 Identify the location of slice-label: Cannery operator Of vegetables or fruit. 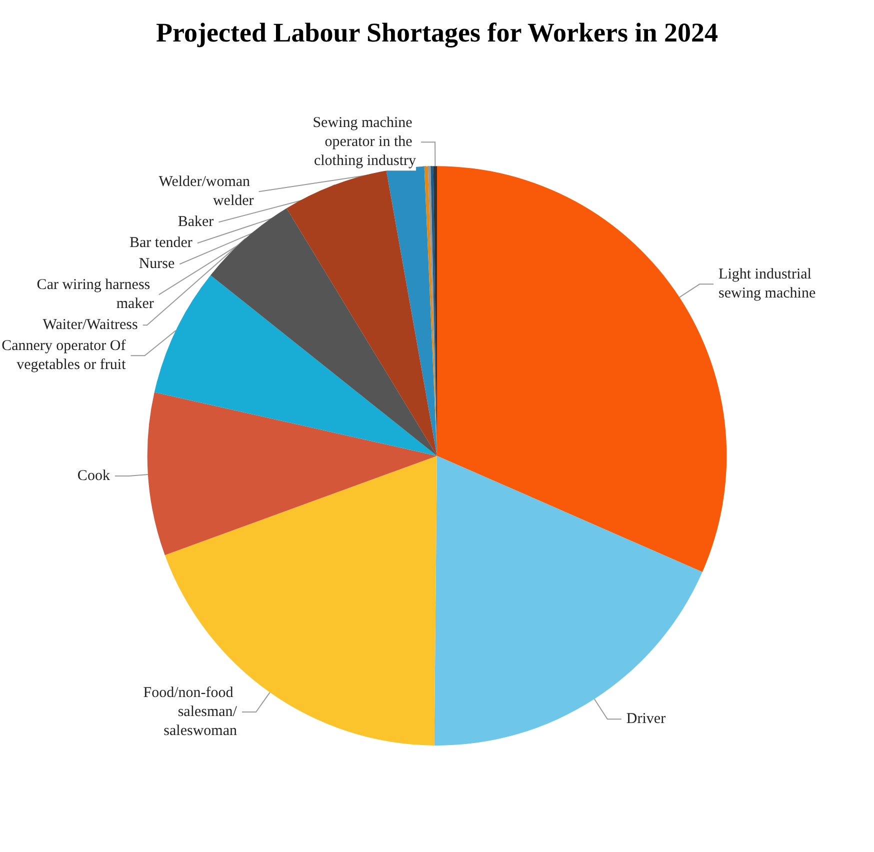
(64, 356).